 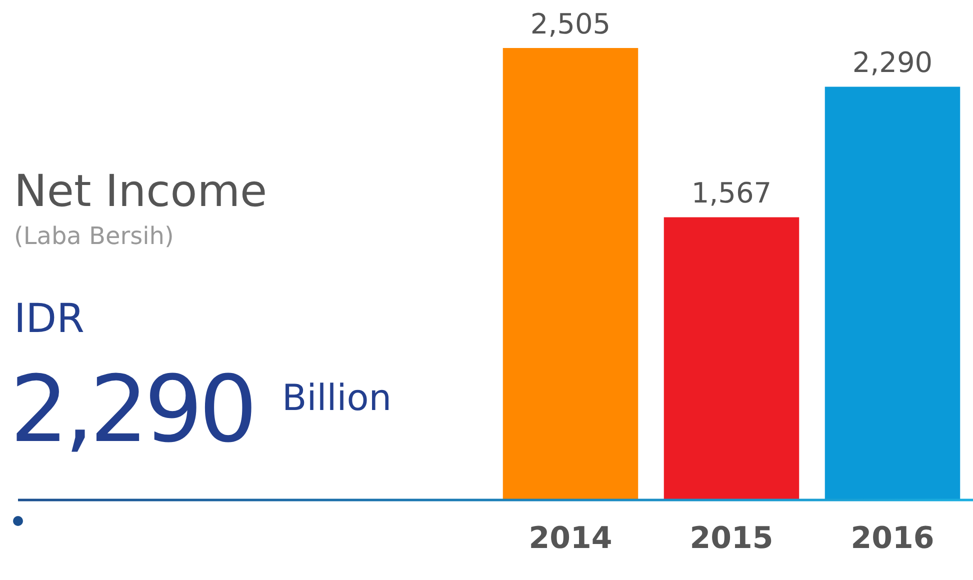 What do you see at coordinates (892, 538) in the screenshot?
I see `x-tick-label: 2016` at bounding box center [892, 538].